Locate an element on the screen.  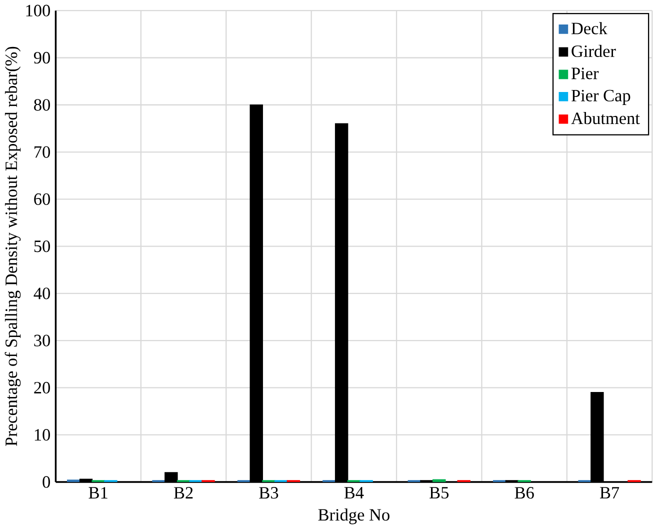
x-tick-label: B2 is located at coordinates (183, 493).